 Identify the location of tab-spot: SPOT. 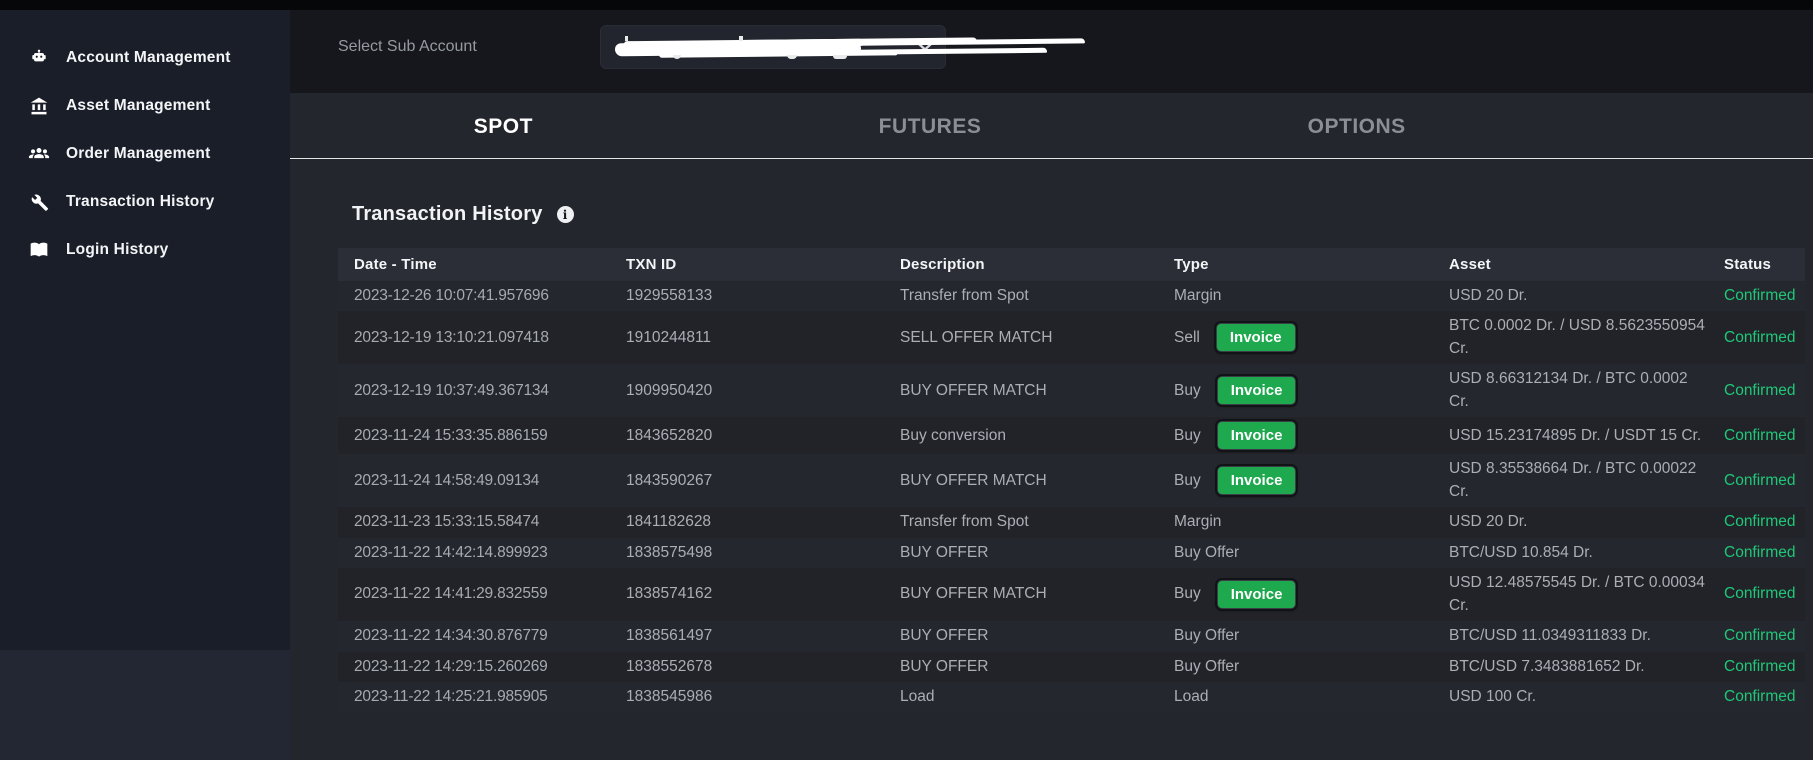
(503, 126).